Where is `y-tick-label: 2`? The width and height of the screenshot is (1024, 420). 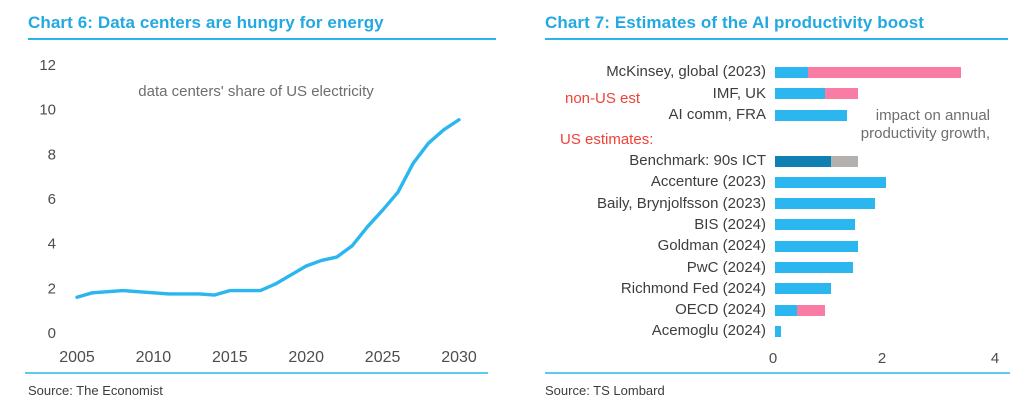 y-tick-label: 2 is located at coordinates (52, 288).